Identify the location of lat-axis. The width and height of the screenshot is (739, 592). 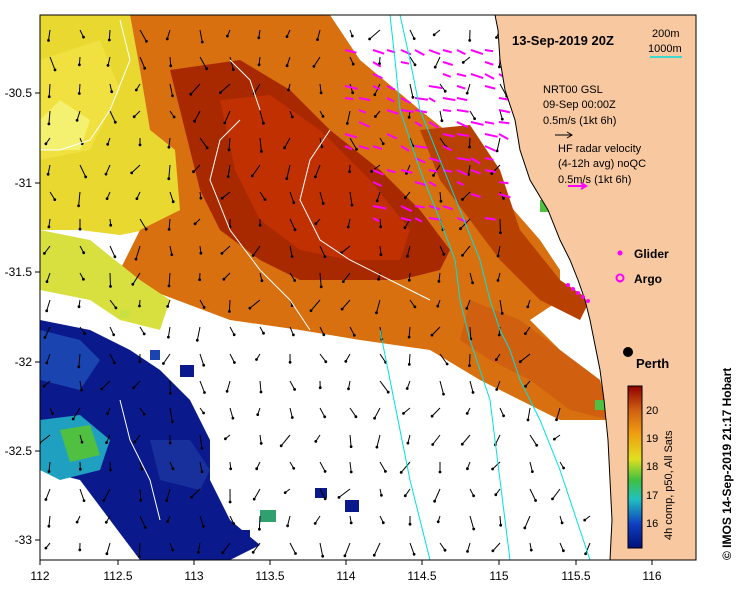
(37, 316).